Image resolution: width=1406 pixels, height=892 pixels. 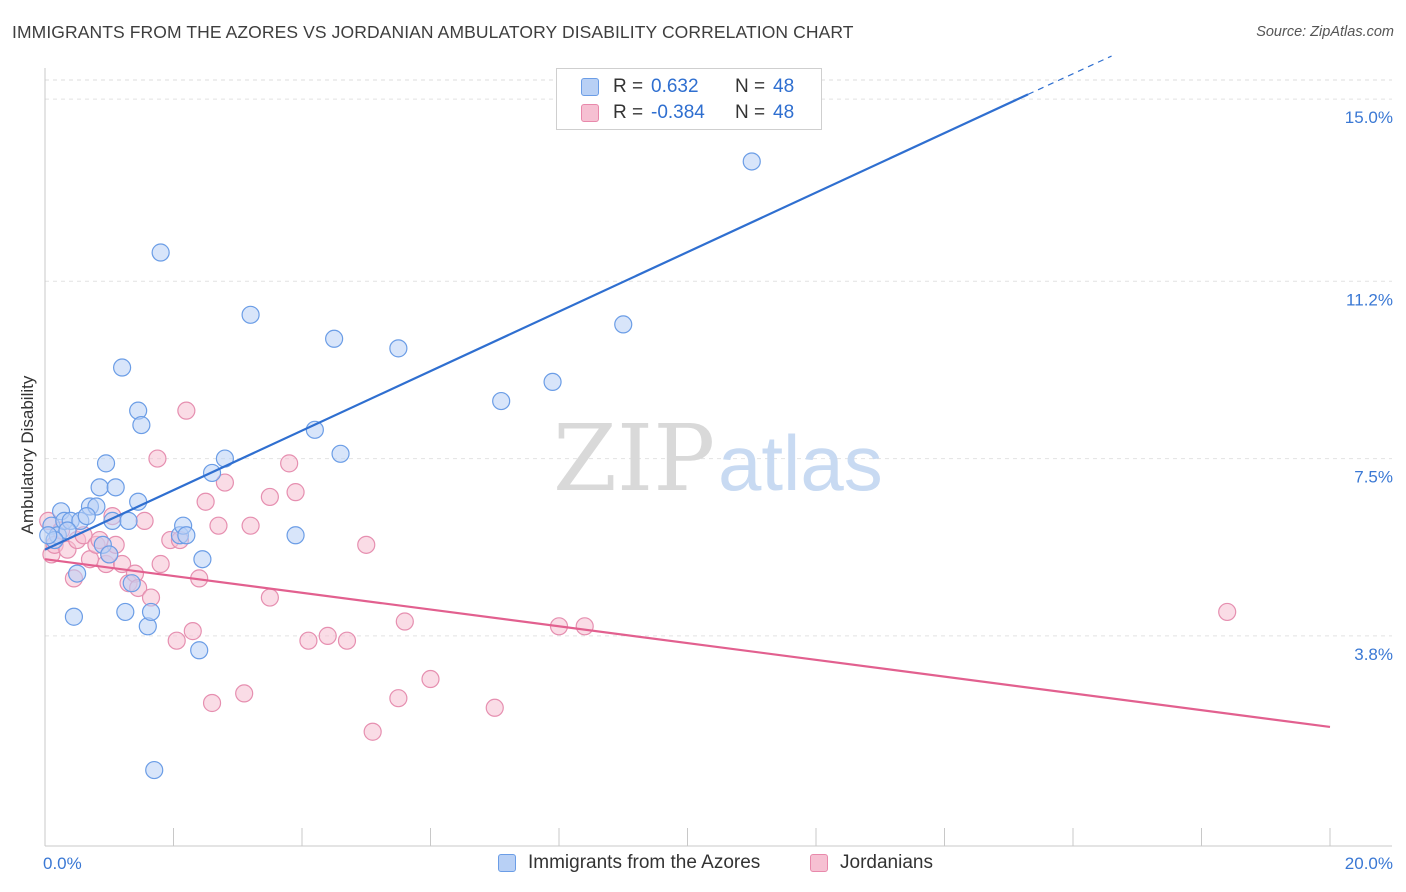 I want to click on legend-item-jordanians: Jordanians, so click(x=871, y=863).